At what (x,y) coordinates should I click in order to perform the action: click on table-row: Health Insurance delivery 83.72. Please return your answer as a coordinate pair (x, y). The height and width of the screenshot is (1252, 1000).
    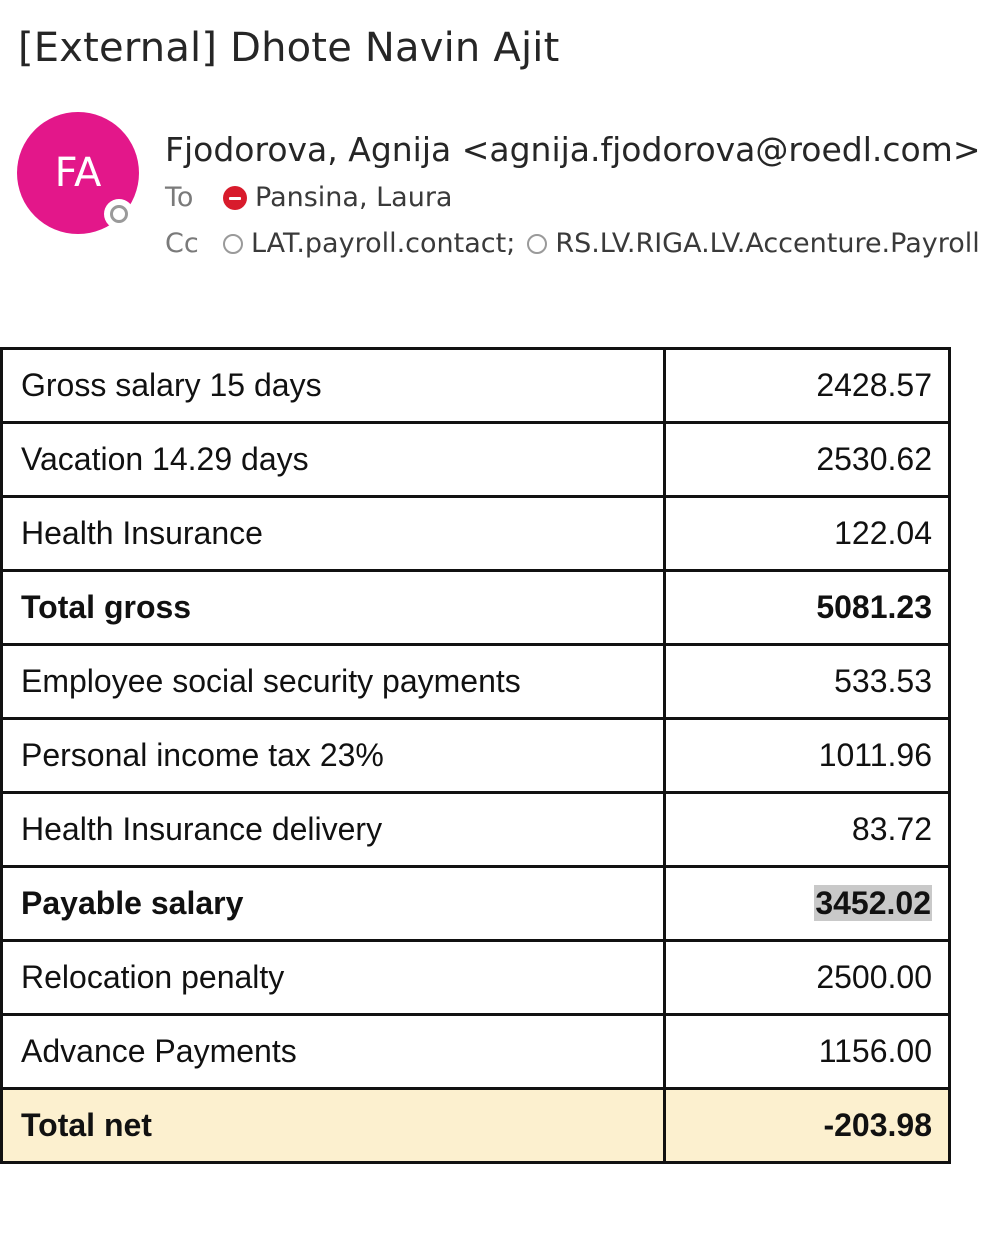
    Looking at the image, I should click on (475, 829).